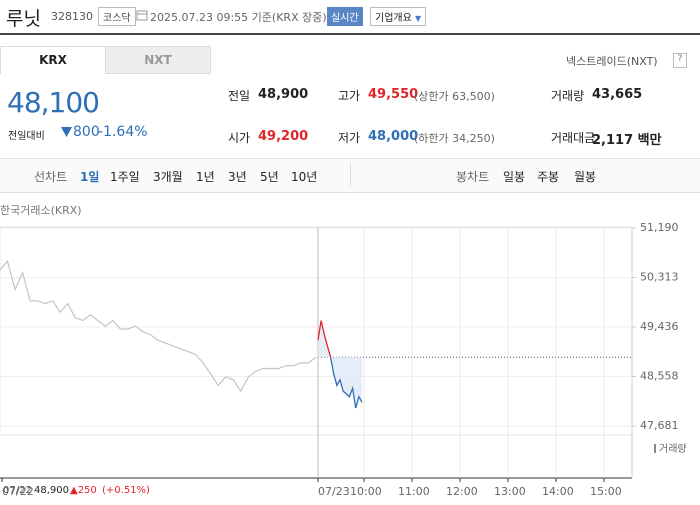  What do you see at coordinates (393, 136) in the screenshot?
I see `stat-value: 48,000` at bounding box center [393, 136].